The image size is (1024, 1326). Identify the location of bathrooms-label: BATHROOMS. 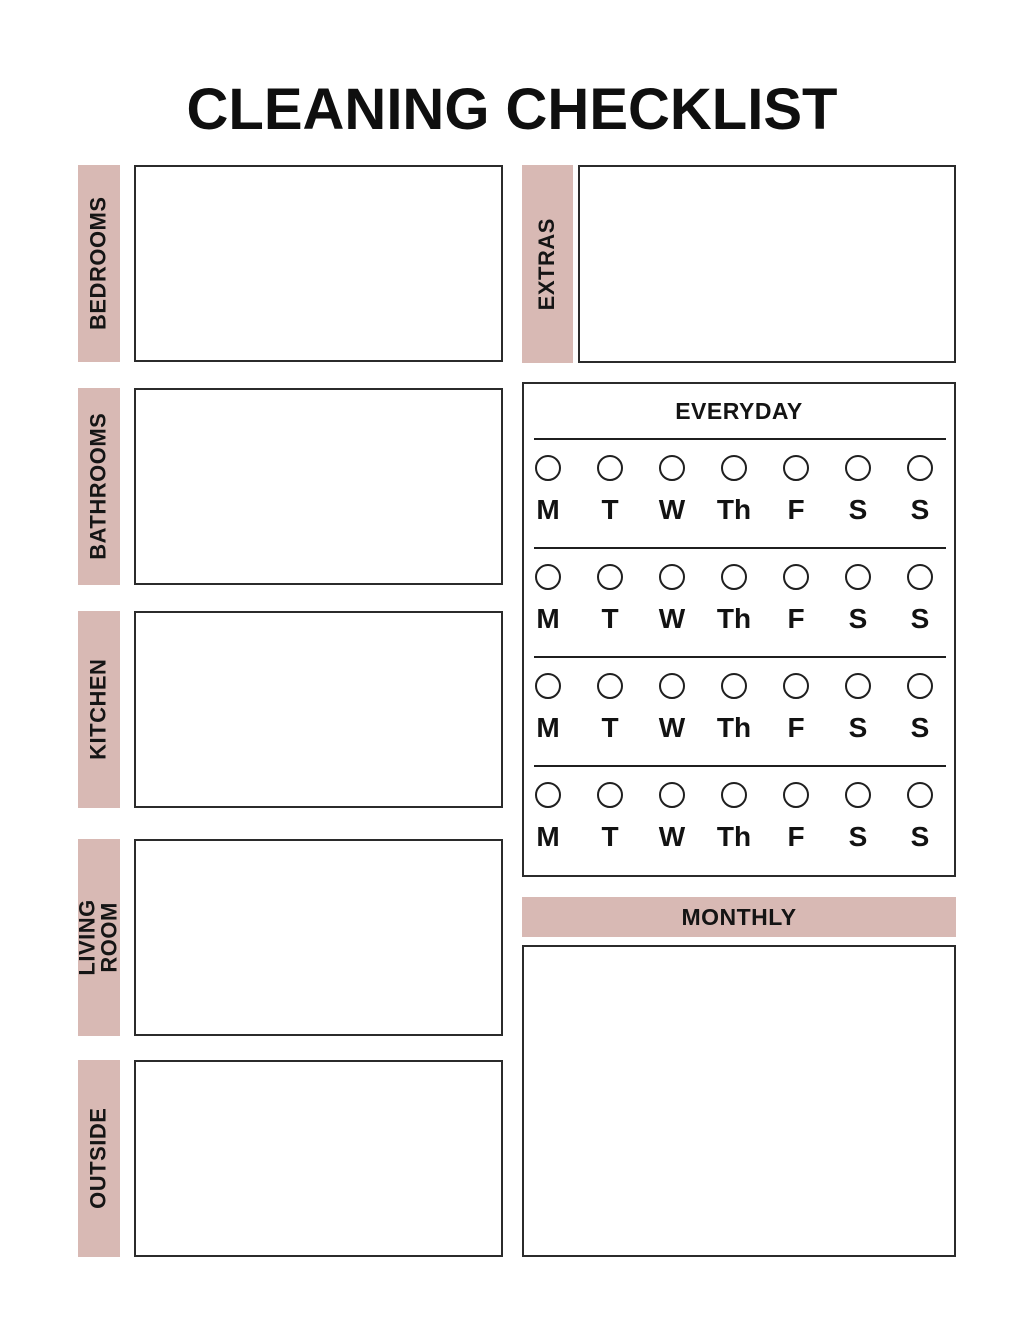
(98, 486).